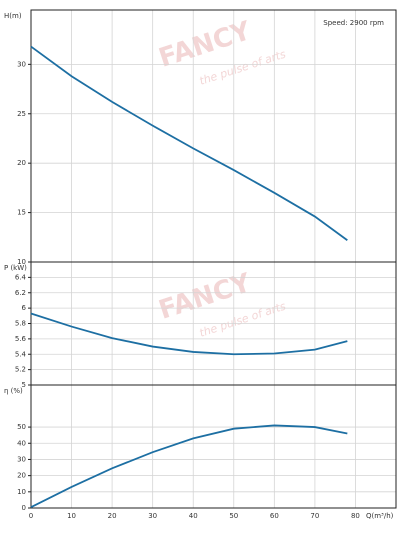 This screenshot has width=400, height=534. Describe the element at coordinates (112, 516) in the screenshot. I see `x-tick-label: 20` at that location.